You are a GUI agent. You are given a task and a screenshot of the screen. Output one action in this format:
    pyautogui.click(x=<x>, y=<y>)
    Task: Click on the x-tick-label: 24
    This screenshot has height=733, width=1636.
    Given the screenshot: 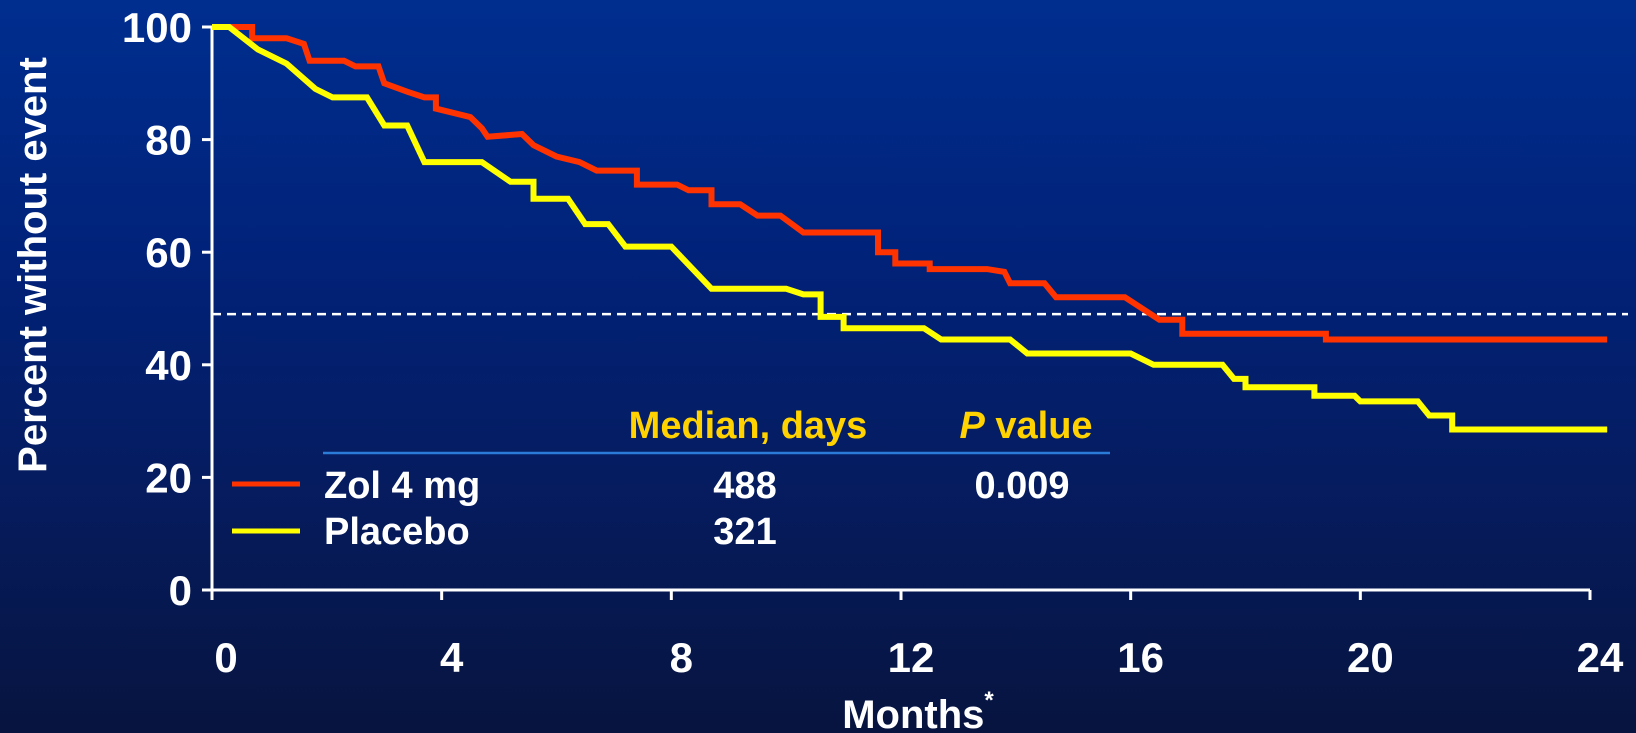 What is the action you would take?
    pyautogui.click(x=1600, y=657)
    